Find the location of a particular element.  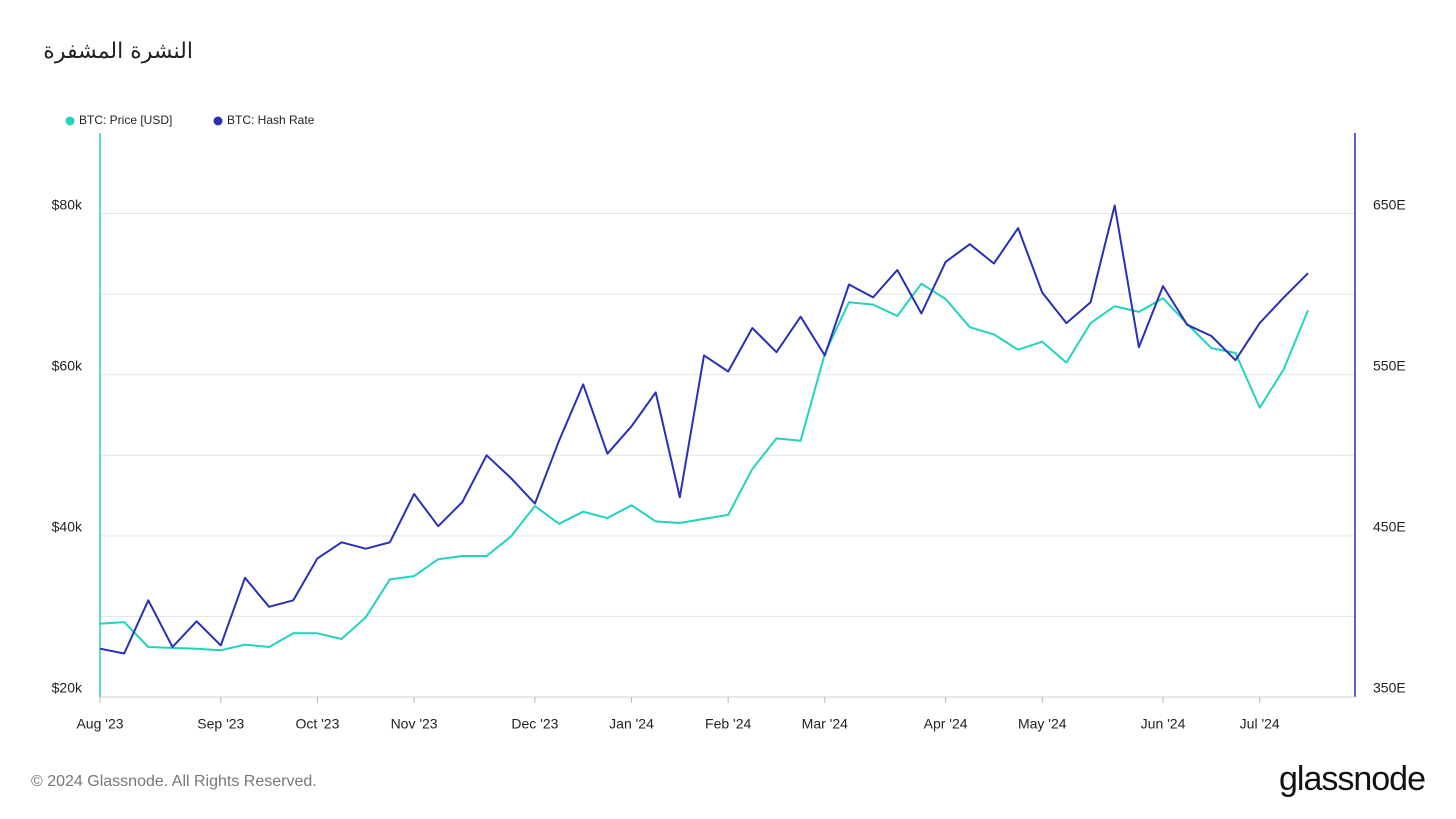

x-tick-label: Dec '23 is located at coordinates (534, 724).